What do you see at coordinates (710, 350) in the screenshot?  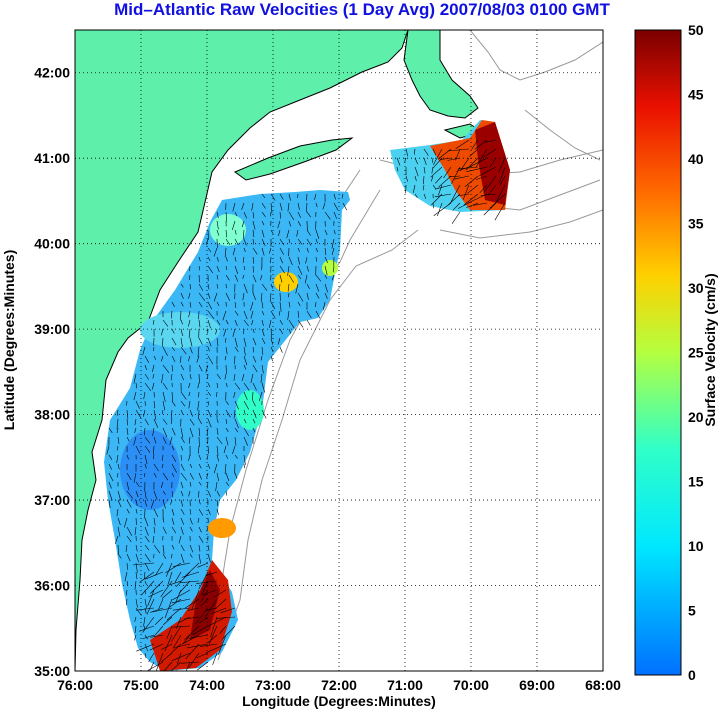 I see `colorbar-label: Surface Velocity (cm/s)` at bounding box center [710, 350].